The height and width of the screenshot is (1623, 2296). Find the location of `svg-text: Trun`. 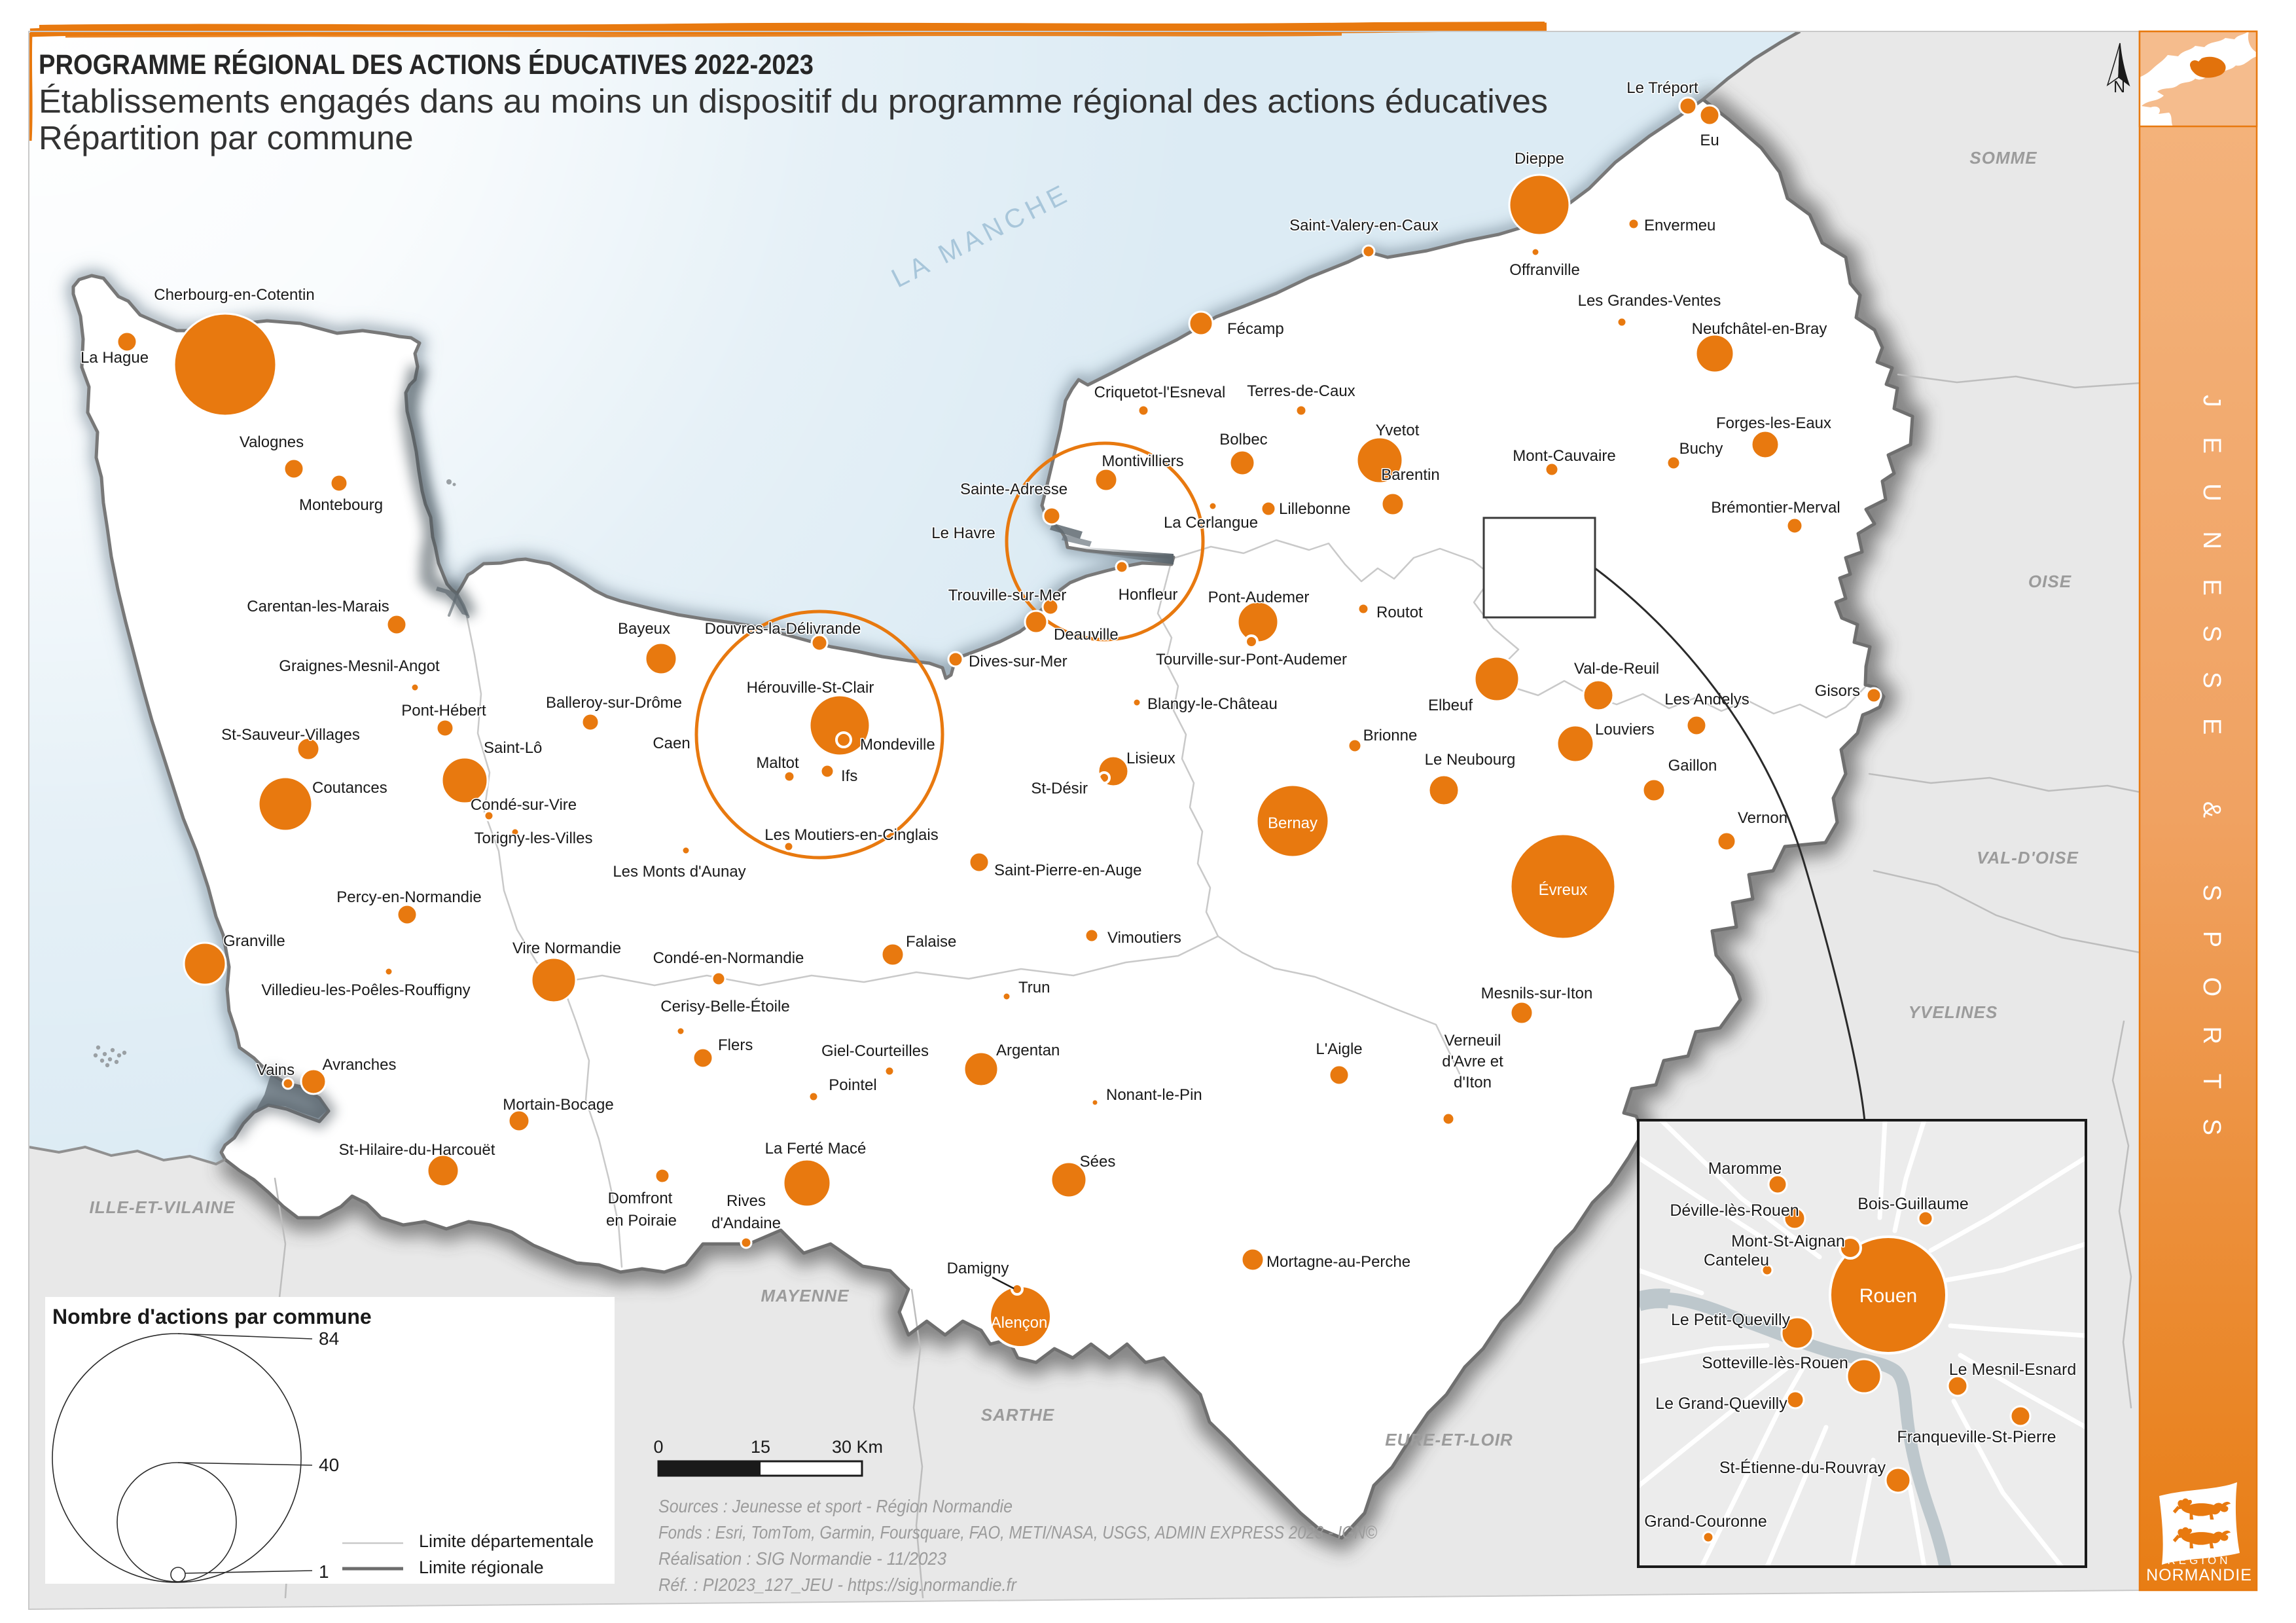

svg-text: Trun is located at coordinates (1034, 987).